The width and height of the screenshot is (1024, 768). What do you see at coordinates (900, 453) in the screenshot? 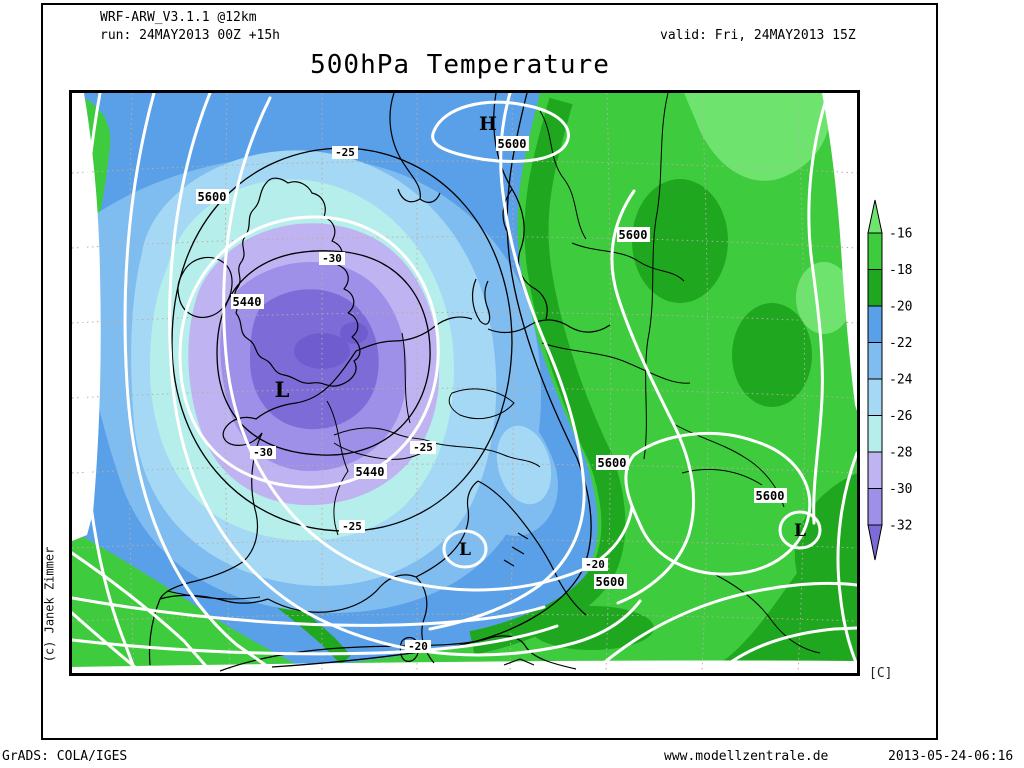
I see `legend-value: -28` at bounding box center [900, 453].